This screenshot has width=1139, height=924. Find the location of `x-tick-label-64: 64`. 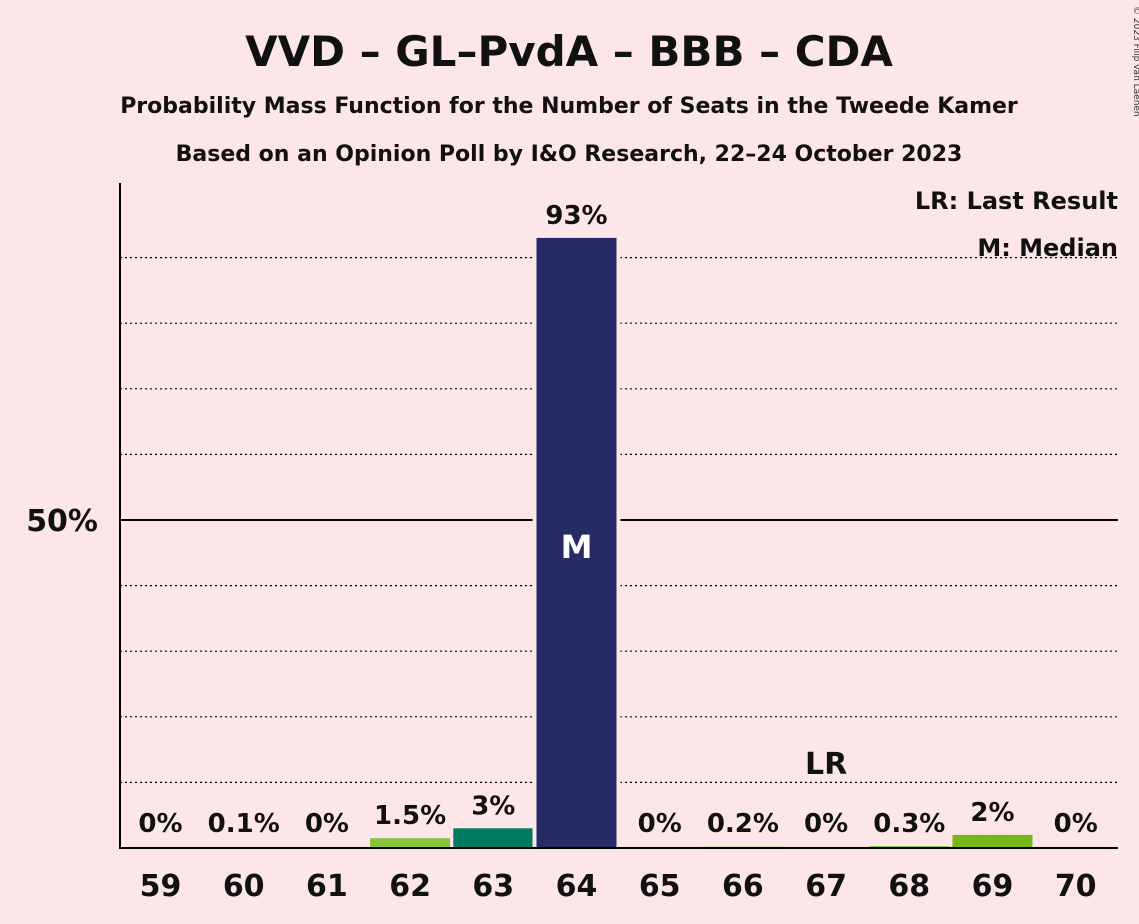

x-tick-label-64: 64 is located at coordinates (577, 886).